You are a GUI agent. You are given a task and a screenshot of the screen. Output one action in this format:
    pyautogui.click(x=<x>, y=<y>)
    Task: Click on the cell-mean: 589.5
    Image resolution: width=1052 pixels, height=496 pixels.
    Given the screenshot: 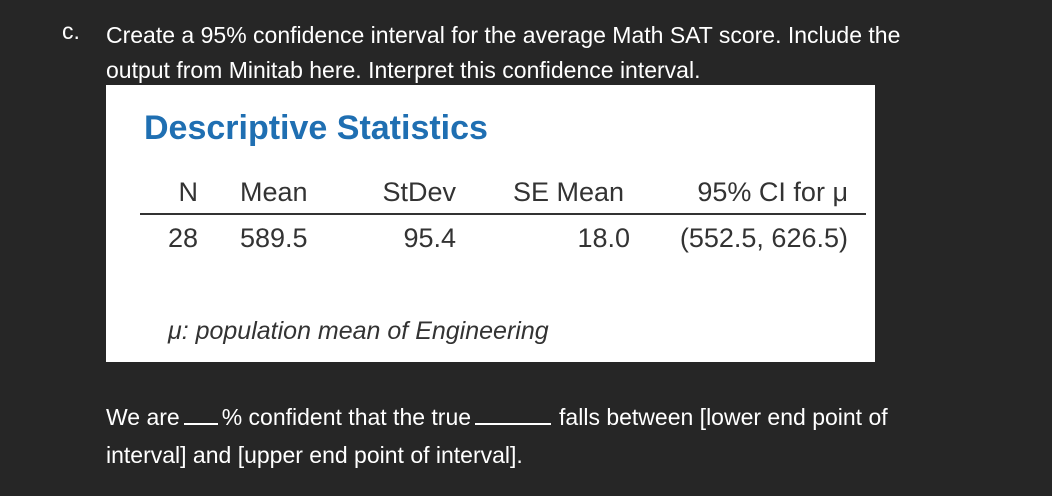 What is the action you would take?
    pyautogui.click(x=274, y=238)
    